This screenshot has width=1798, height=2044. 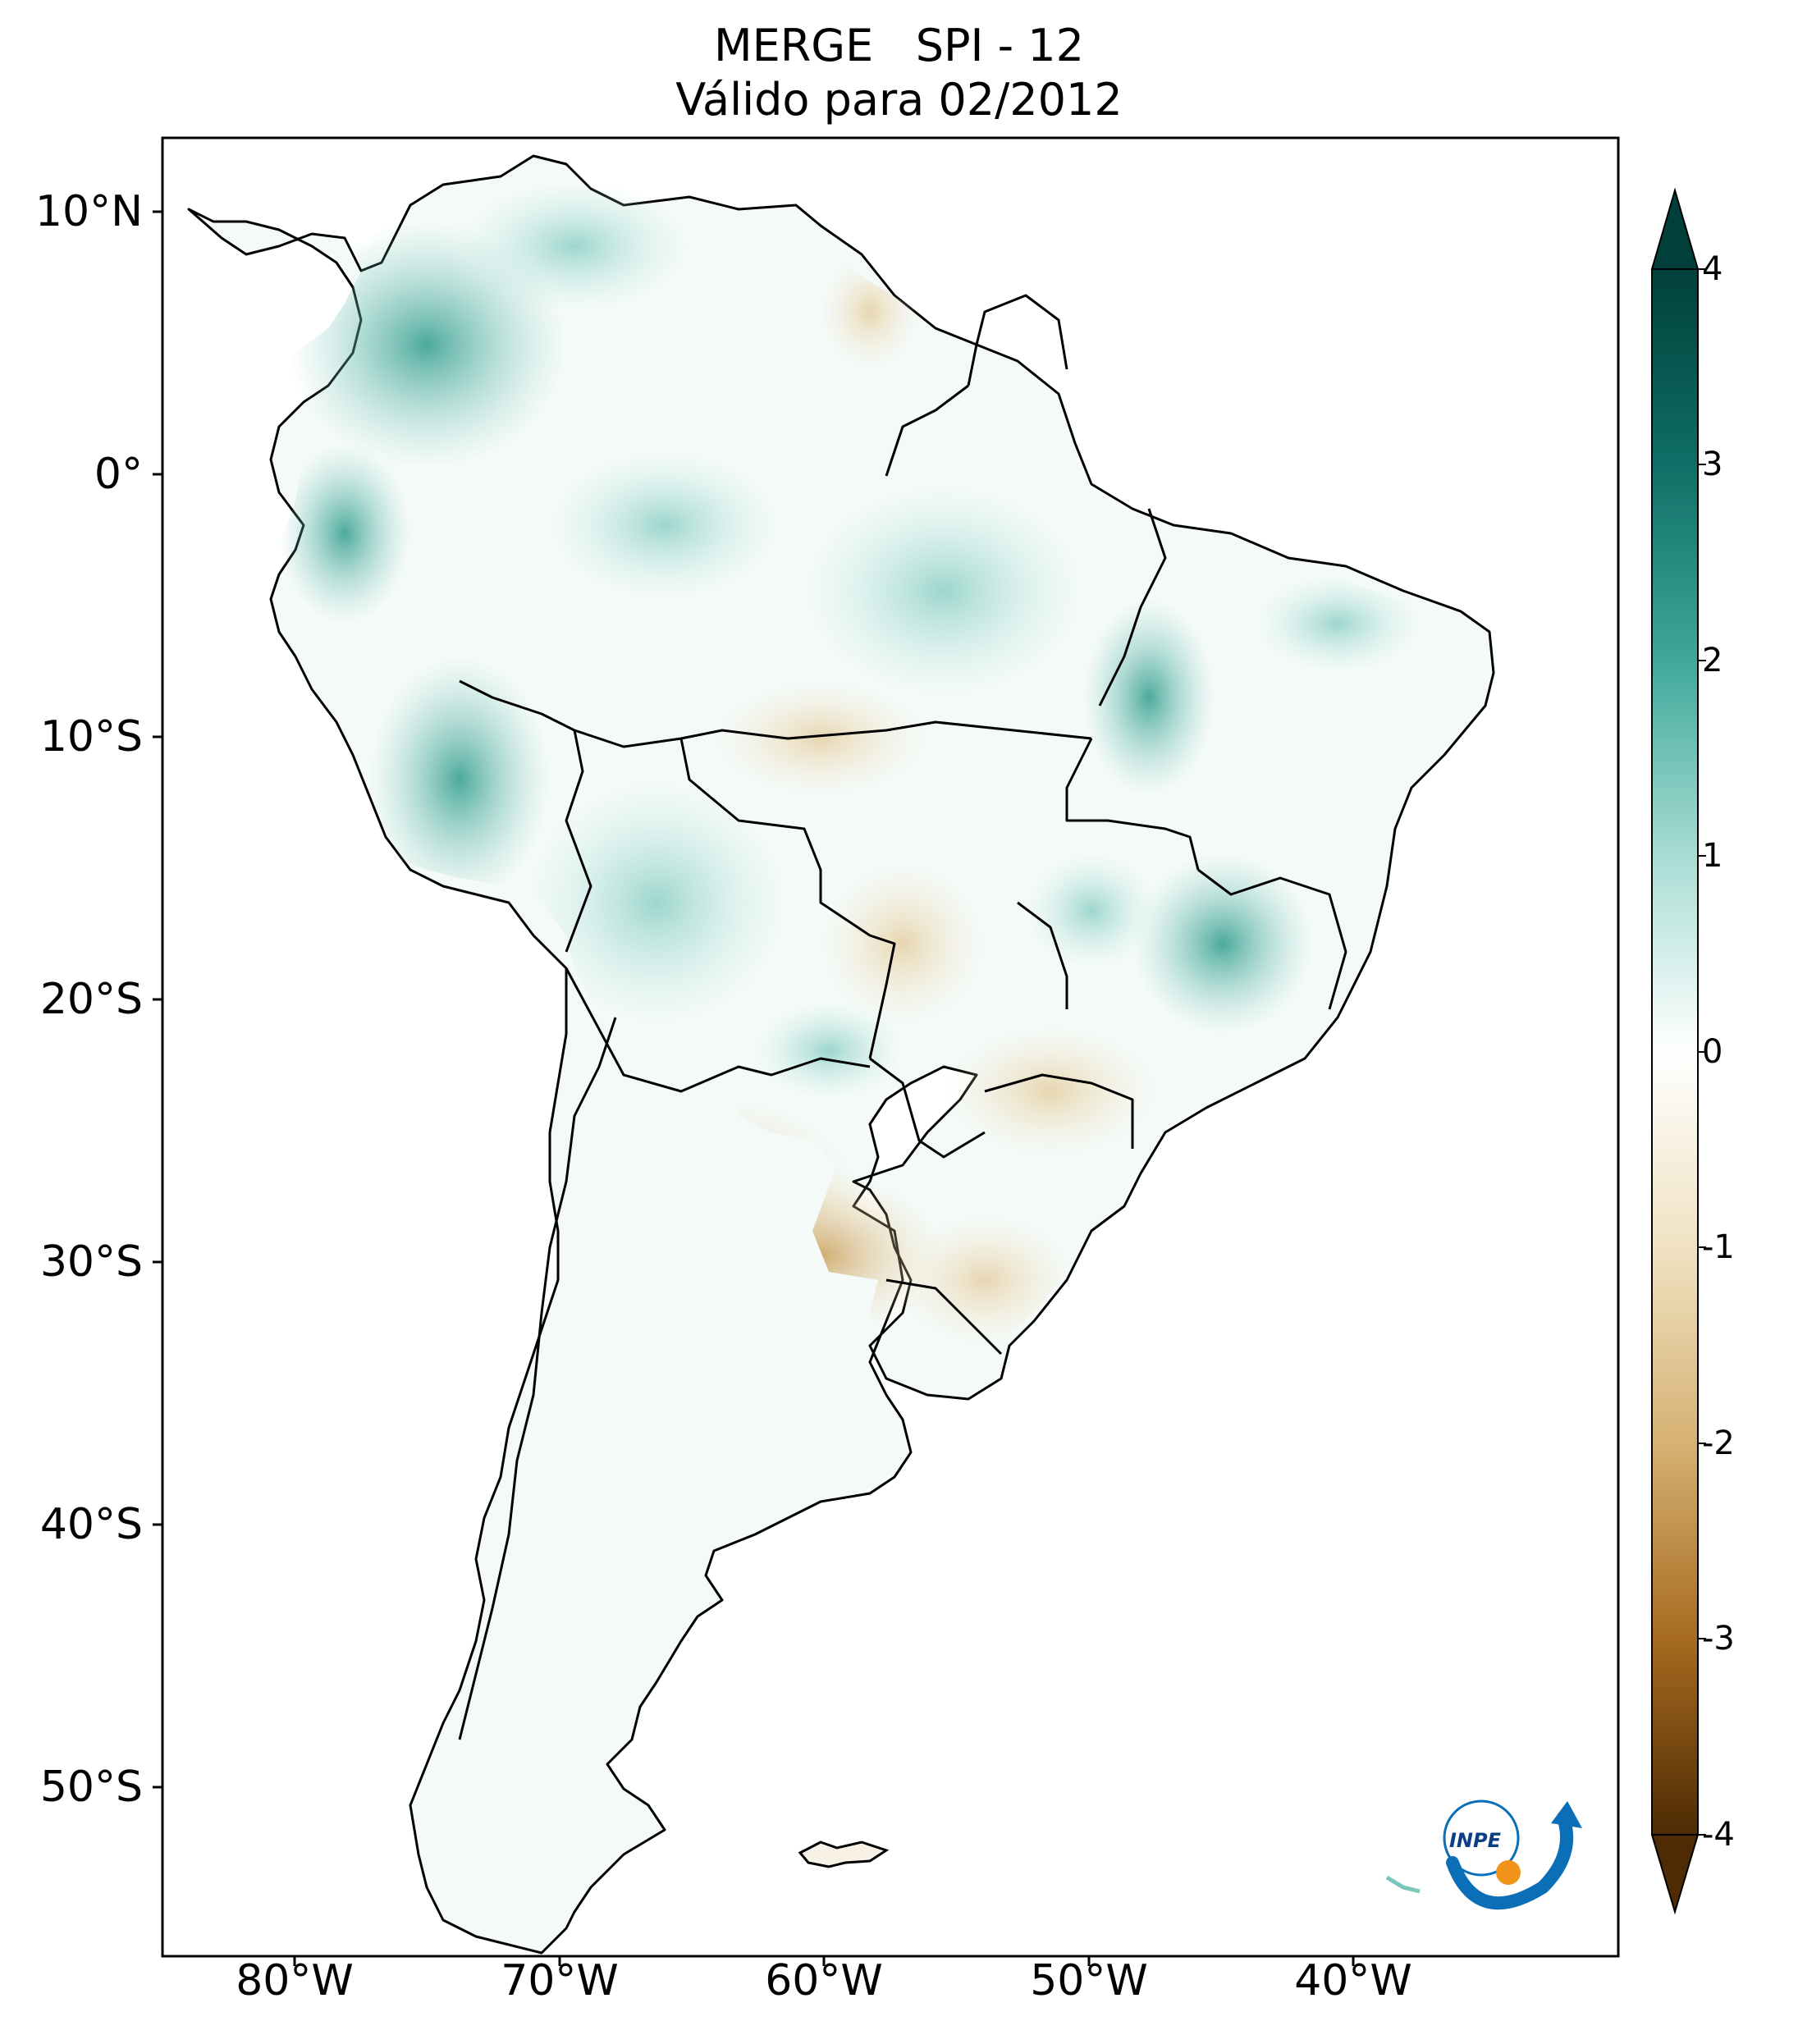 What do you see at coordinates (1718, 1247) in the screenshot?
I see `colorbar-label-neg1: -1` at bounding box center [1718, 1247].